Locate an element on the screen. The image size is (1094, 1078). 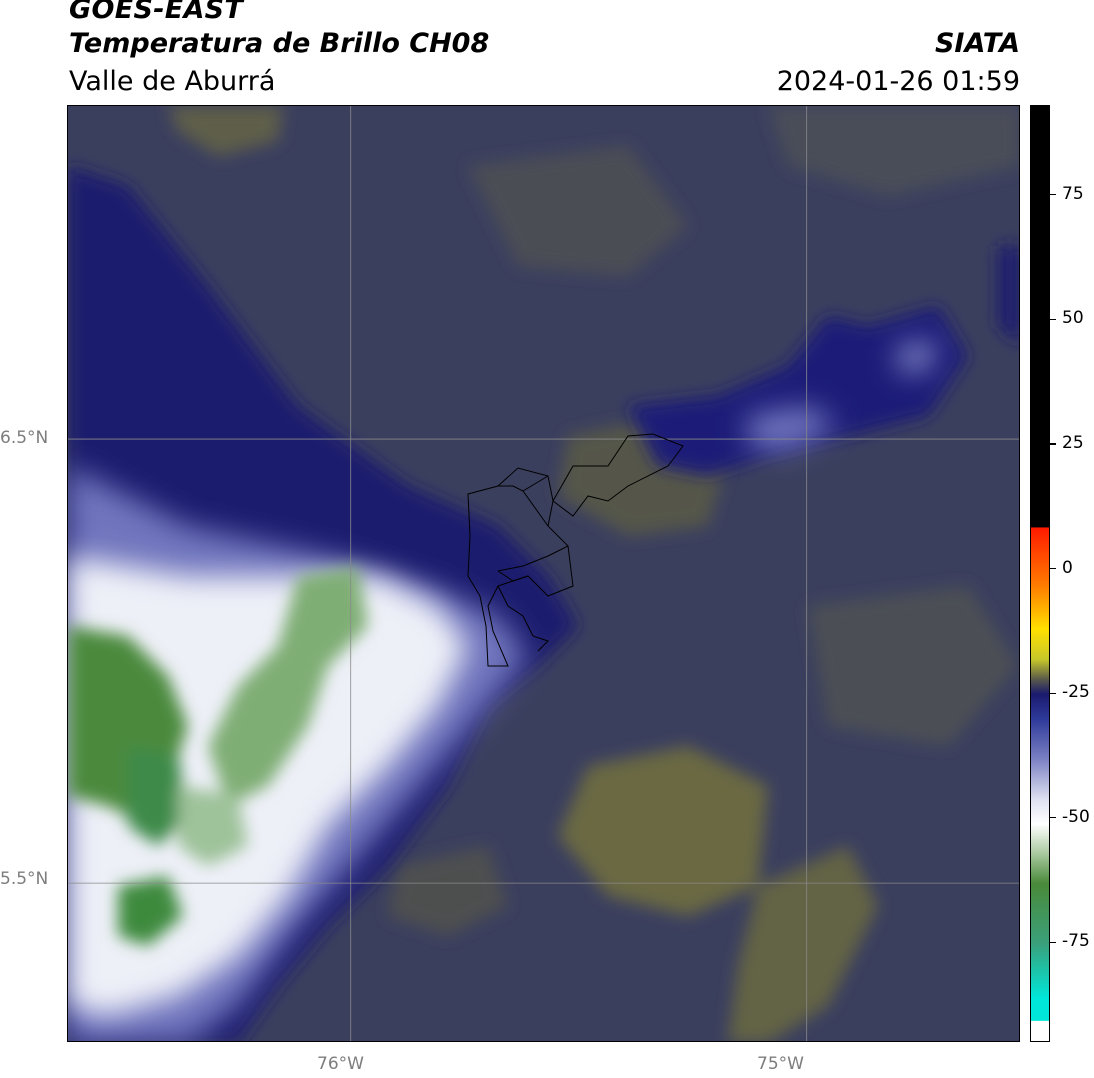
colorbar-tick-label: 50 is located at coordinates (1073, 318).